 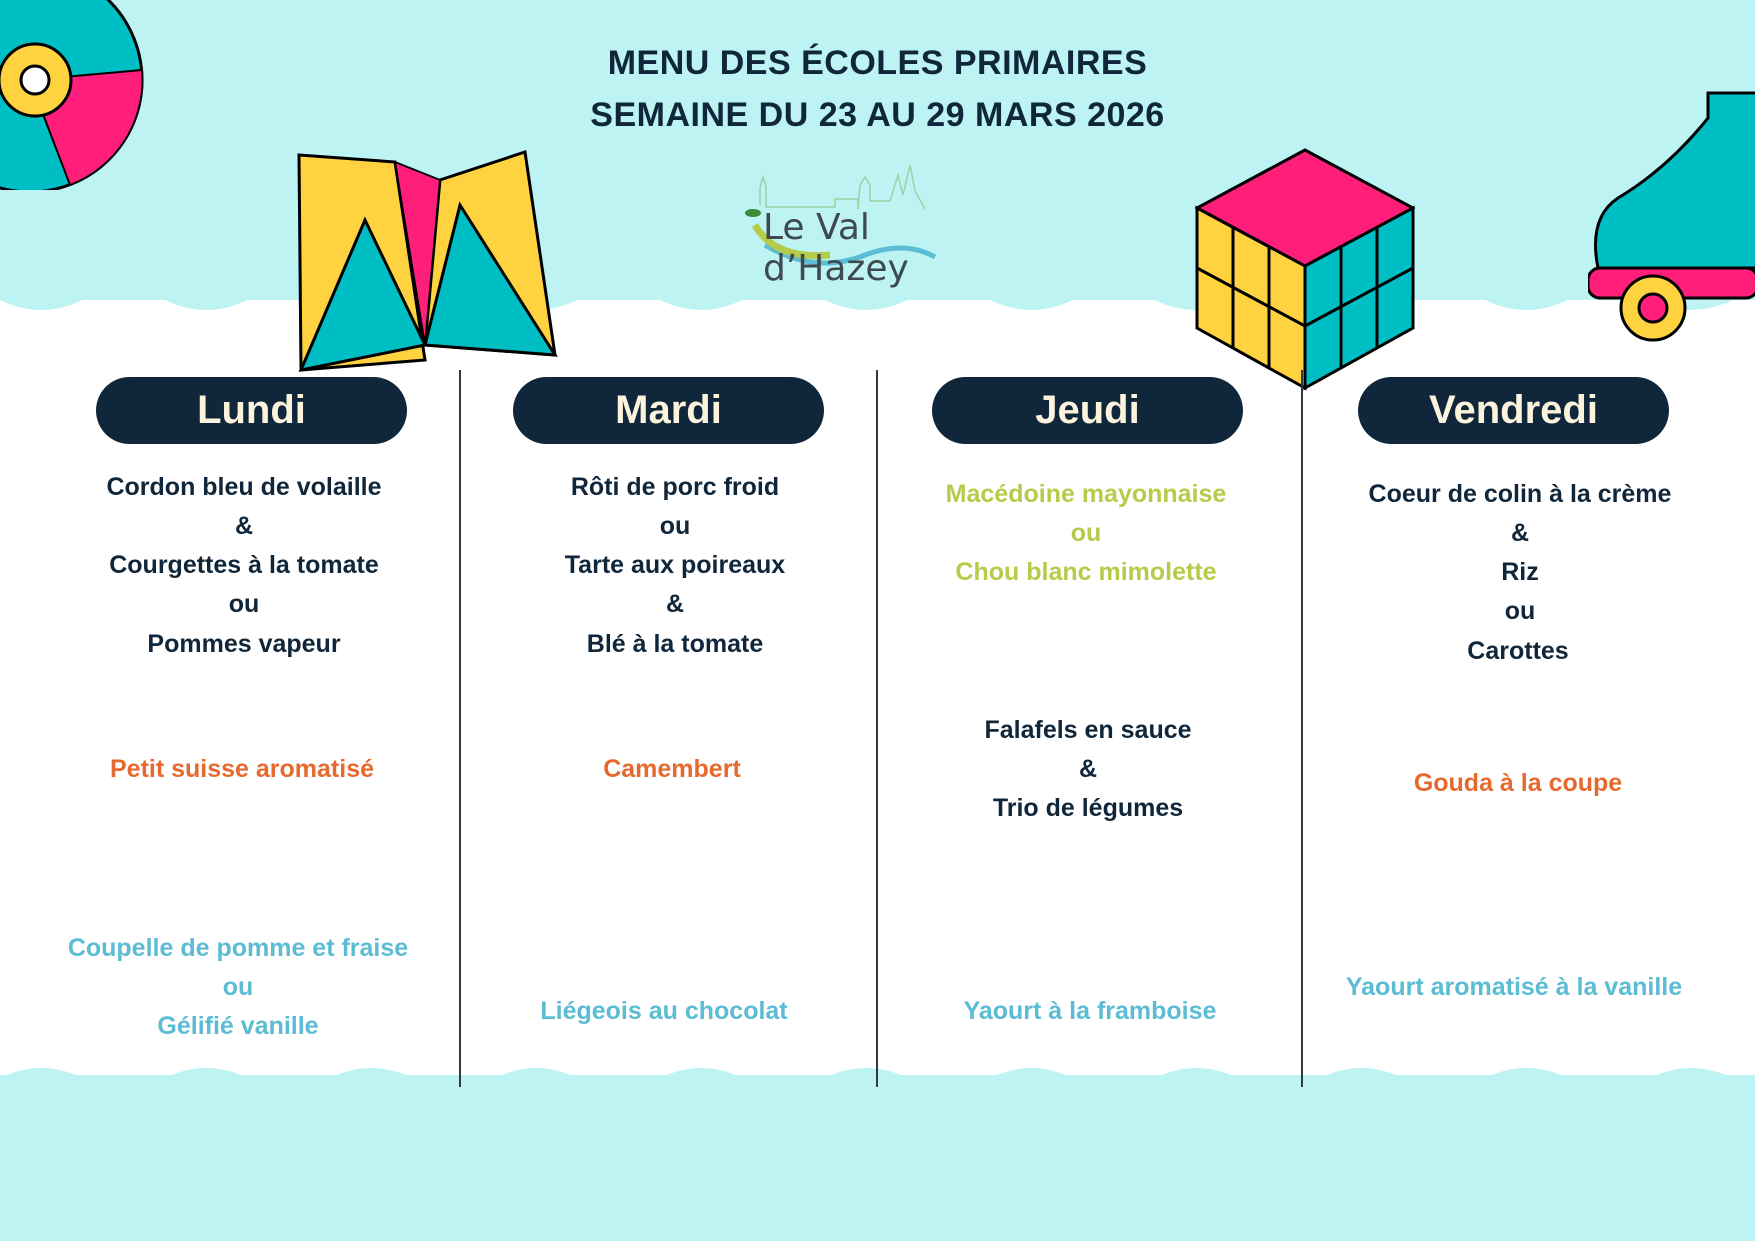 What do you see at coordinates (668, 410) in the screenshot?
I see `day-header-mardi: Mardi` at bounding box center [668, 410].